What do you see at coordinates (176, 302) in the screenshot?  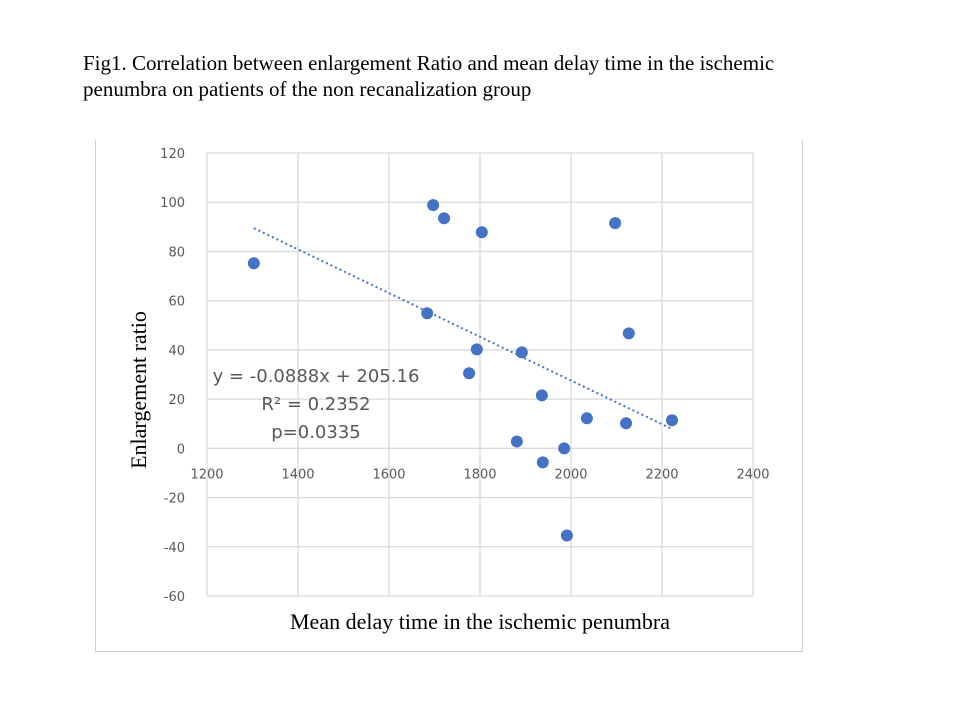 I see `y-tick-label: 60` at bounding box center [176, 302].